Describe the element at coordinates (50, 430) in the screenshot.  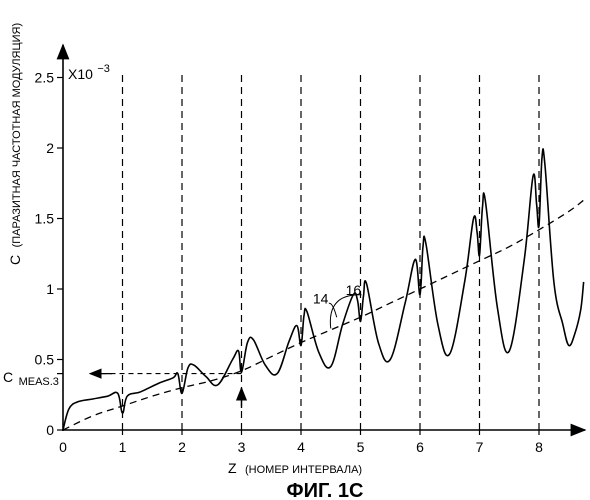
I see `y-tick-label-0: 0` at that location.